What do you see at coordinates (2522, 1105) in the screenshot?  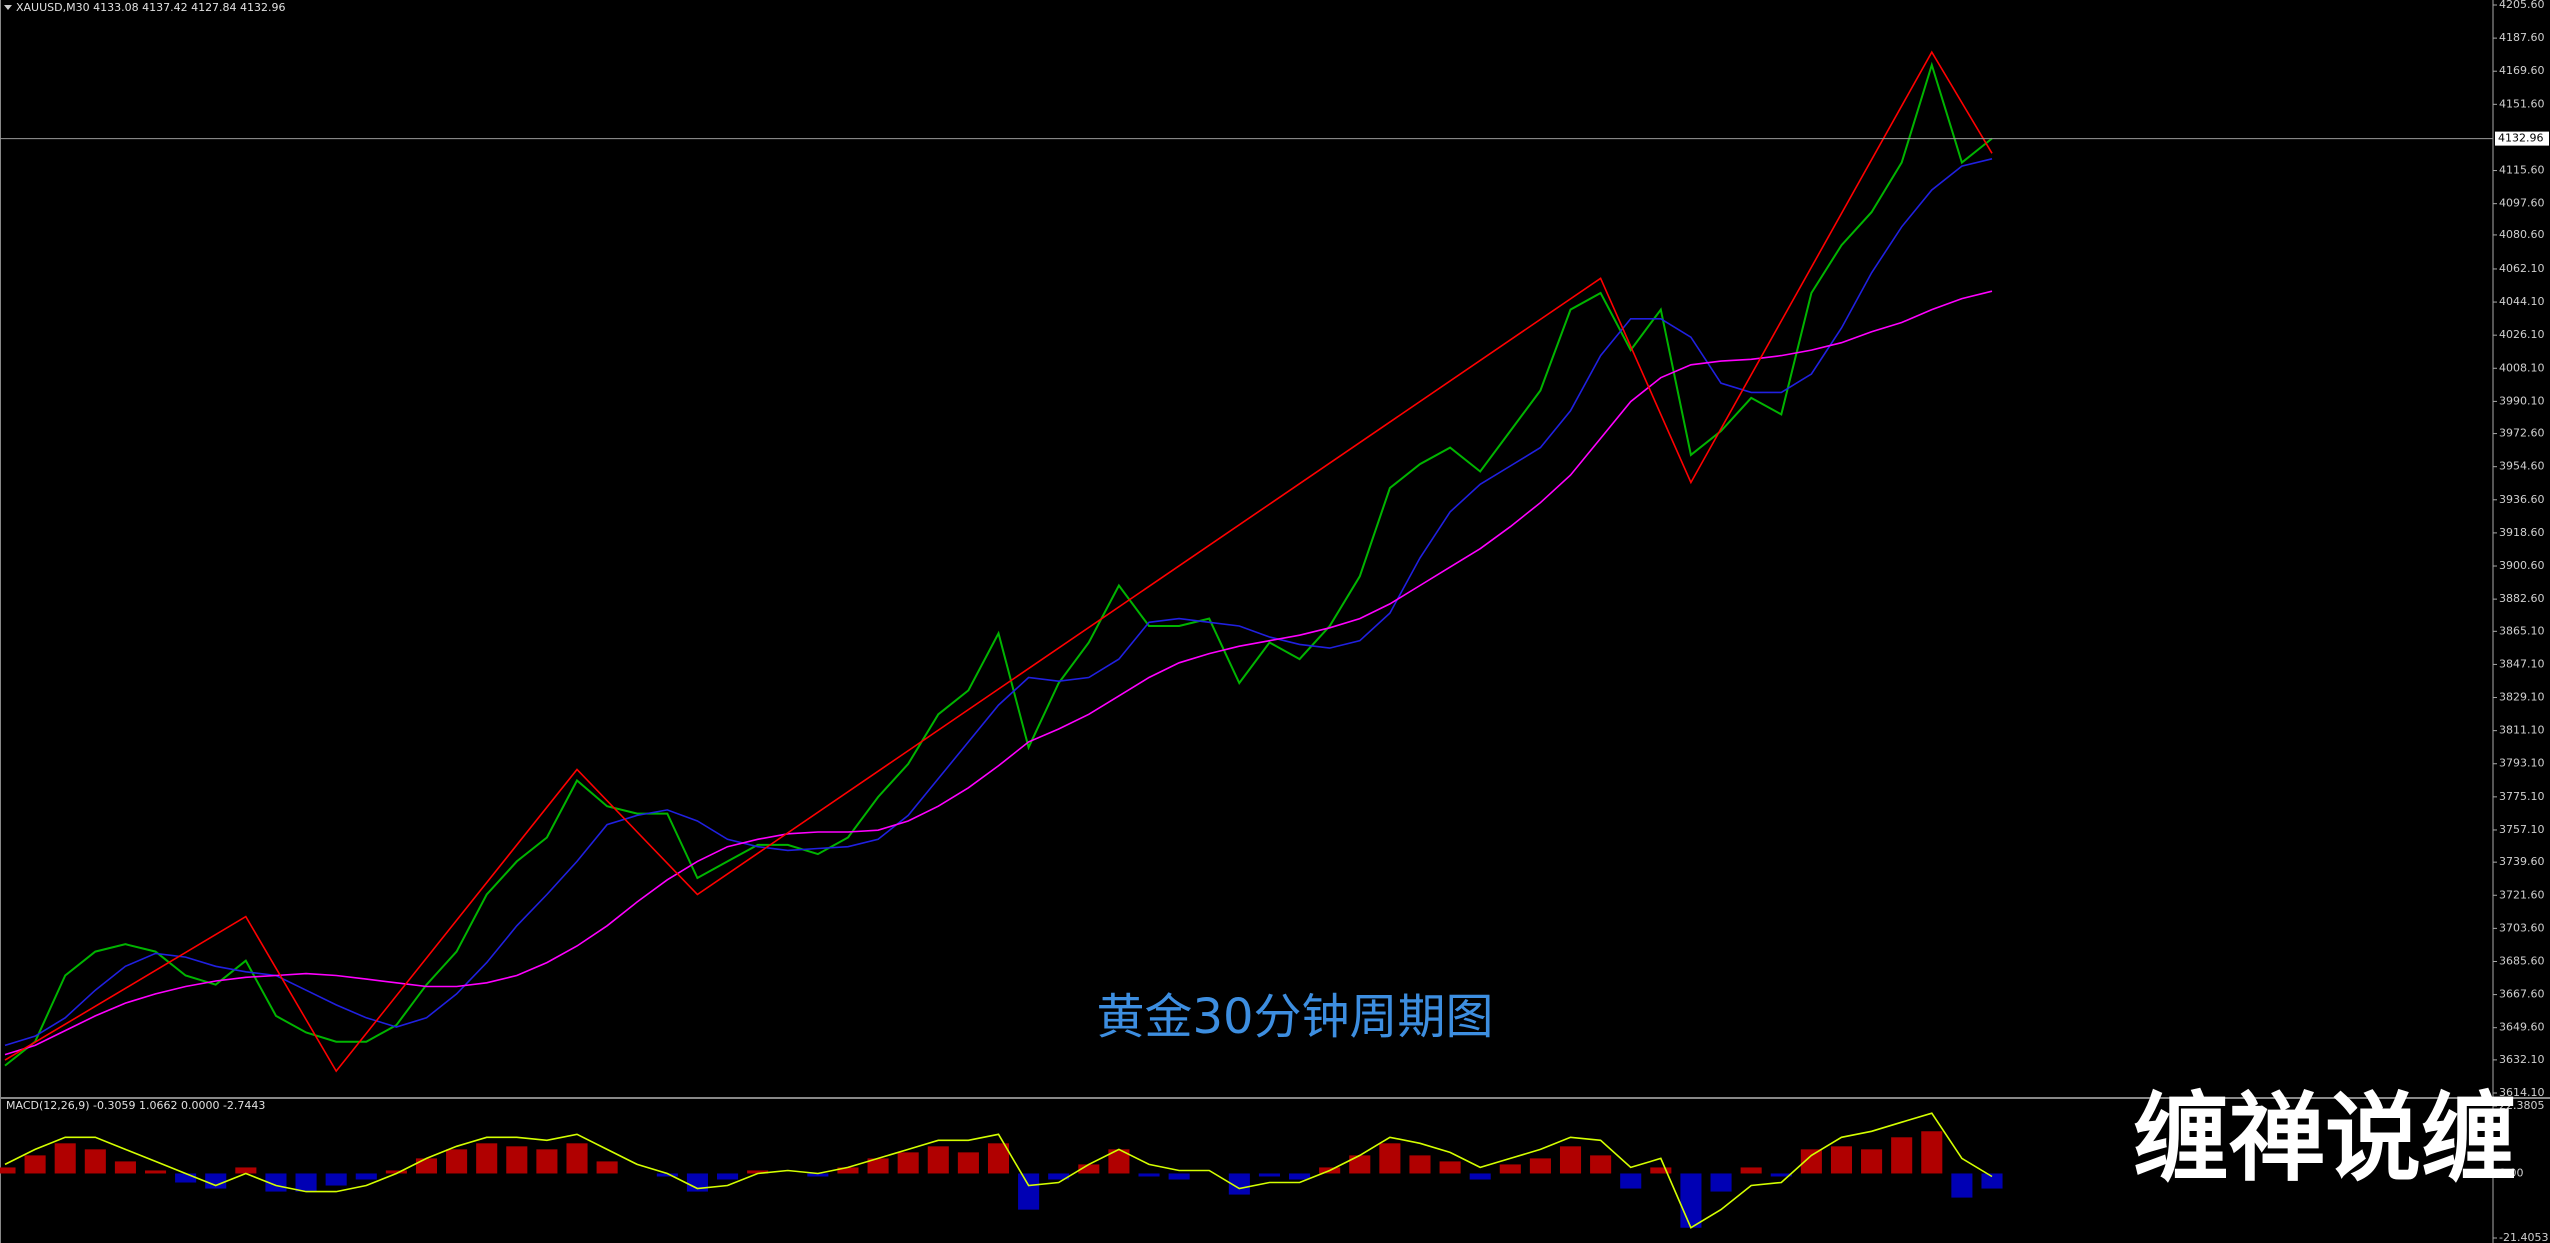 I see `y-tick-label: 22.3805` at bounding box center [2522, 1105].